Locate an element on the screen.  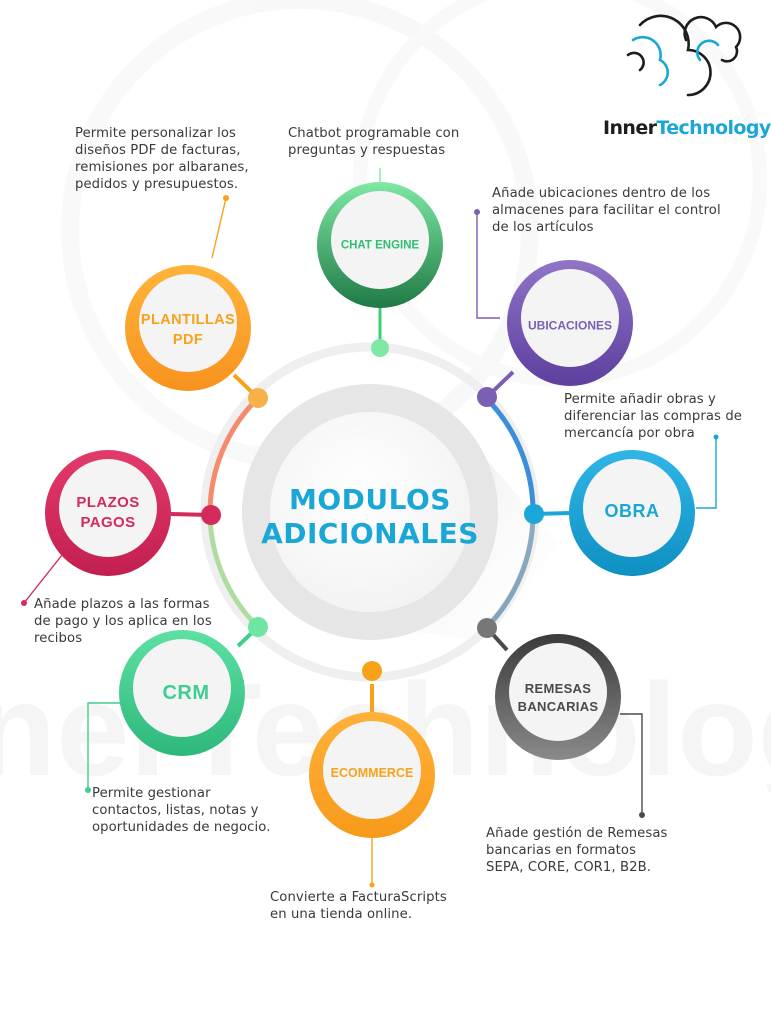
module-label-line: CRM is located at coordinates (186, 692).